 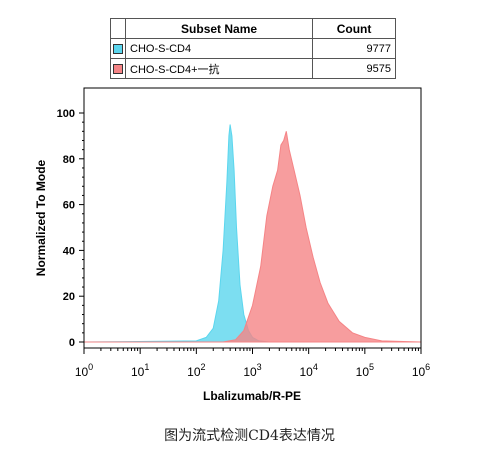 I want to click on legend-swatch-red, so click(x=118, y=68).